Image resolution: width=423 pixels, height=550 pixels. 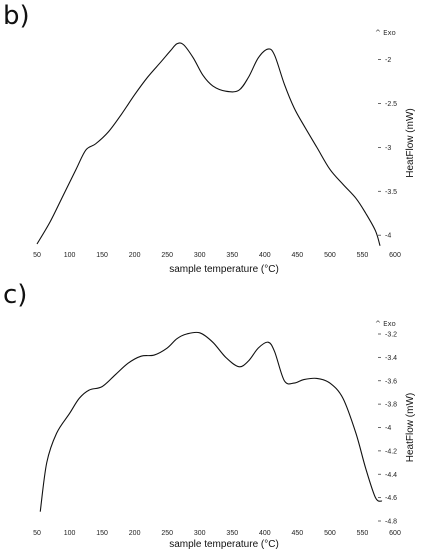 I want to click on y-tick-label: -3.6, so click(x=391, y=381).